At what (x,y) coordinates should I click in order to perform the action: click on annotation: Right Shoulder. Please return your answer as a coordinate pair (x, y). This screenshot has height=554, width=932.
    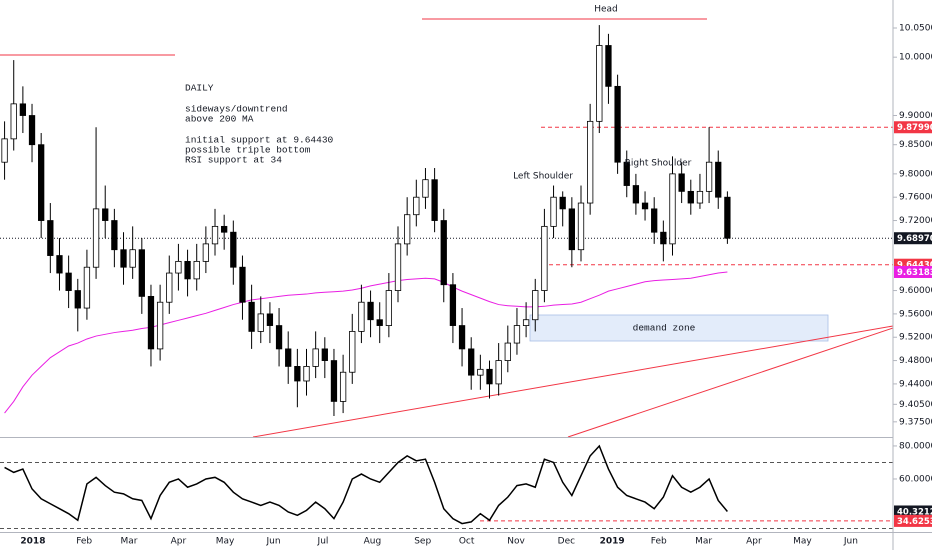
    Looking at the image, I should click on (658, 164).